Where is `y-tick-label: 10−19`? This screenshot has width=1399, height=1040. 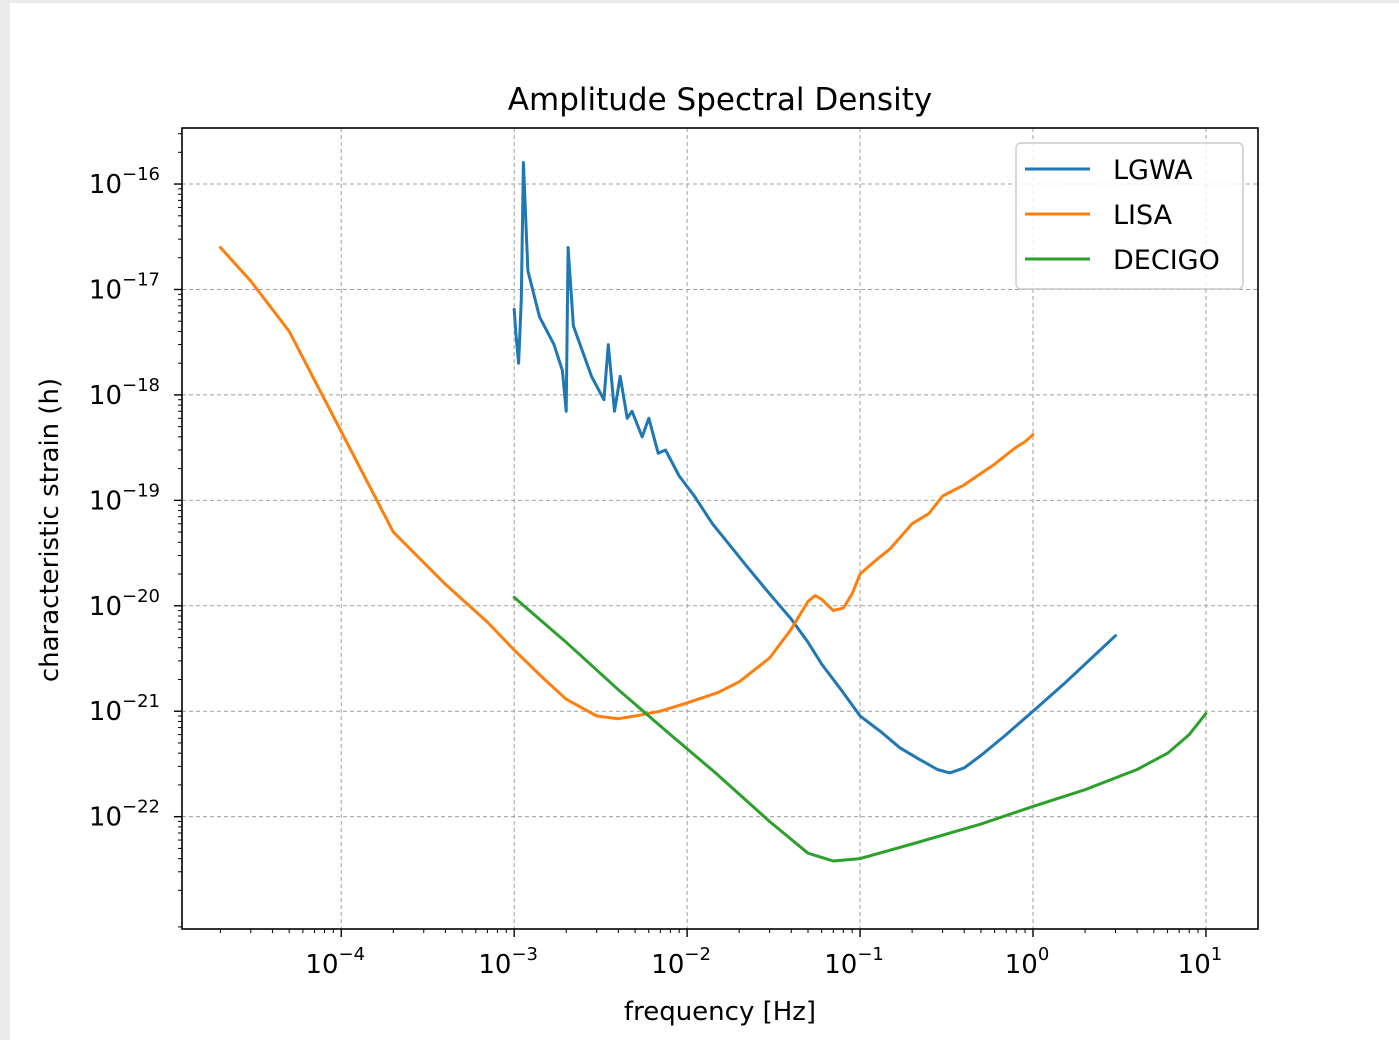 y-tick-label: 10−19 is located at coordinates (124, 498).